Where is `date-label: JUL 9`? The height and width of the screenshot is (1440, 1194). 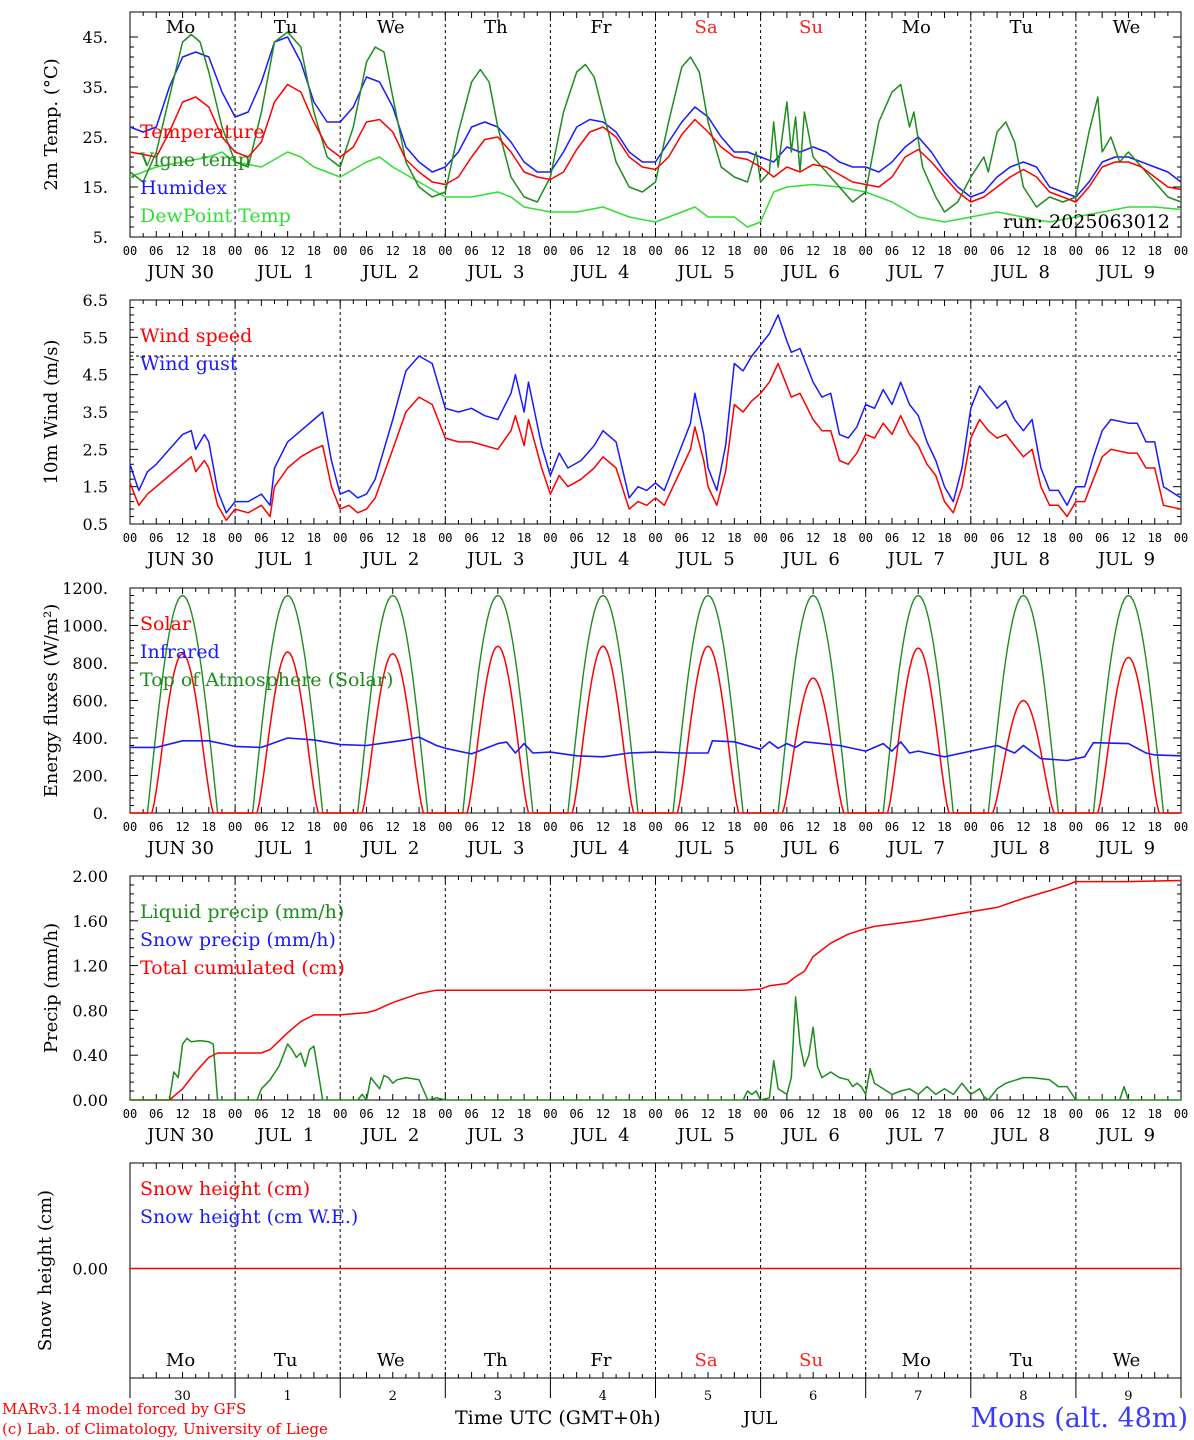 date-label: JUL 9 is located at coordinates (1125, 559).